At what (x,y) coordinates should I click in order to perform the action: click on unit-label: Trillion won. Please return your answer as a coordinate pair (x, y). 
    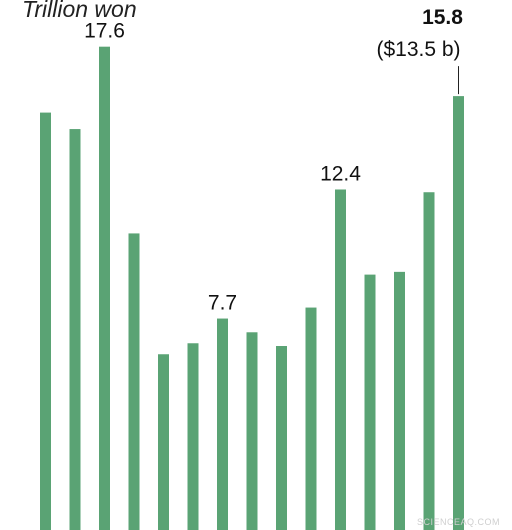
    Looking at the image, I should click on (79, 11).